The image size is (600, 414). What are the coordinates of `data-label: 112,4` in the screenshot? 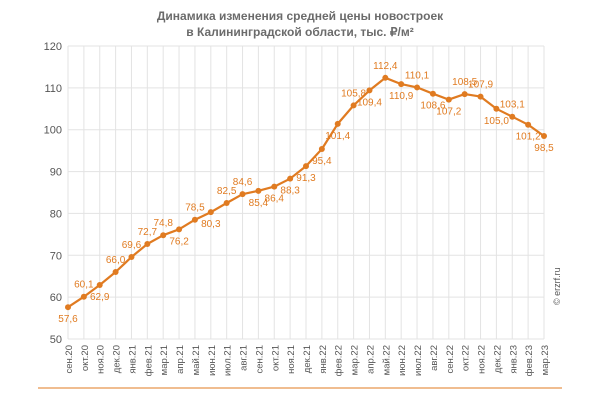 It's located at (385, 66).